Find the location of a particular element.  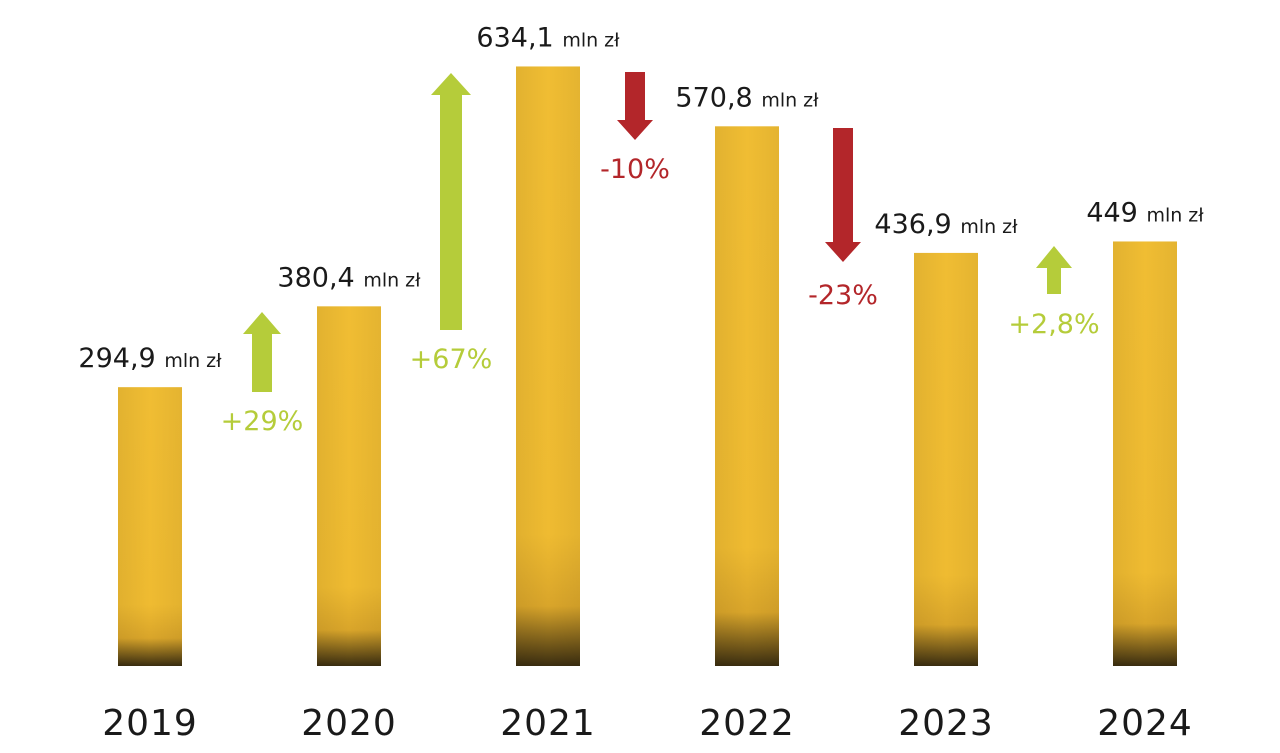

bar-shade-2020 is located at coordinates (349, 486).